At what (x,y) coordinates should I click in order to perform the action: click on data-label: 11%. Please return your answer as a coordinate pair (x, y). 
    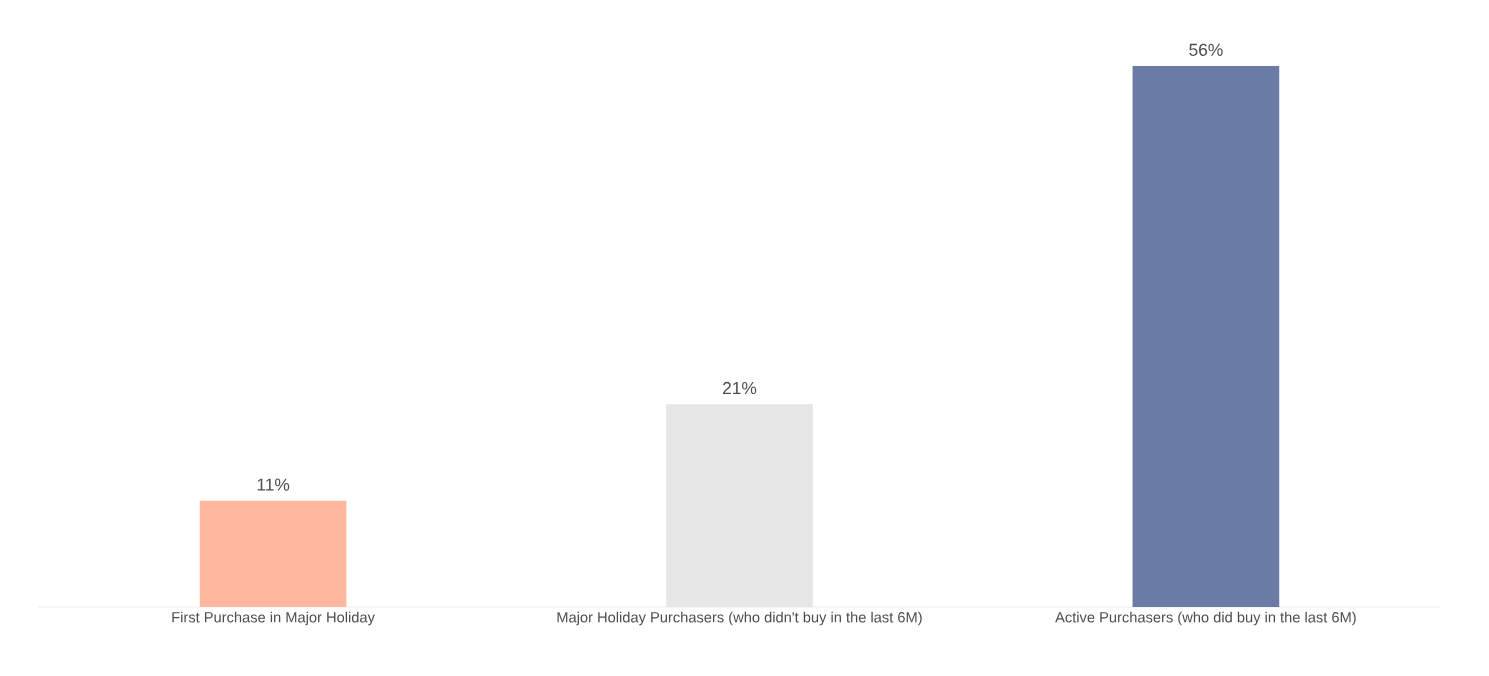
    Looking at the image, I should click on (273, 484).